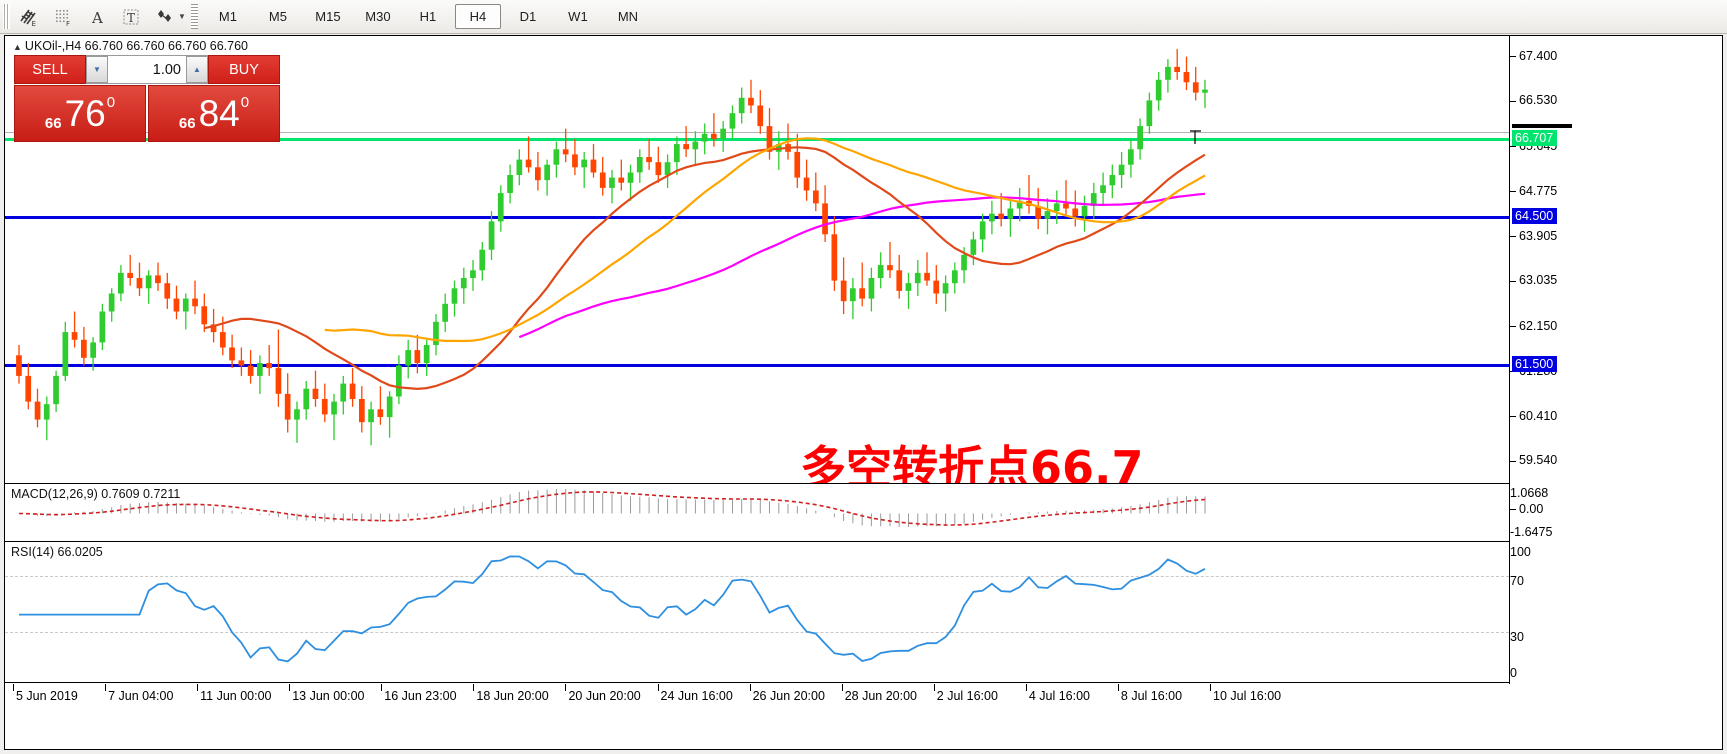 Image resolution: width=1727 pixels, height=754 pixels. Describe the element at coordinates (1151, 696) in the screenshot. I see `time-tick-label: 8 Jul 16:00` at that location.